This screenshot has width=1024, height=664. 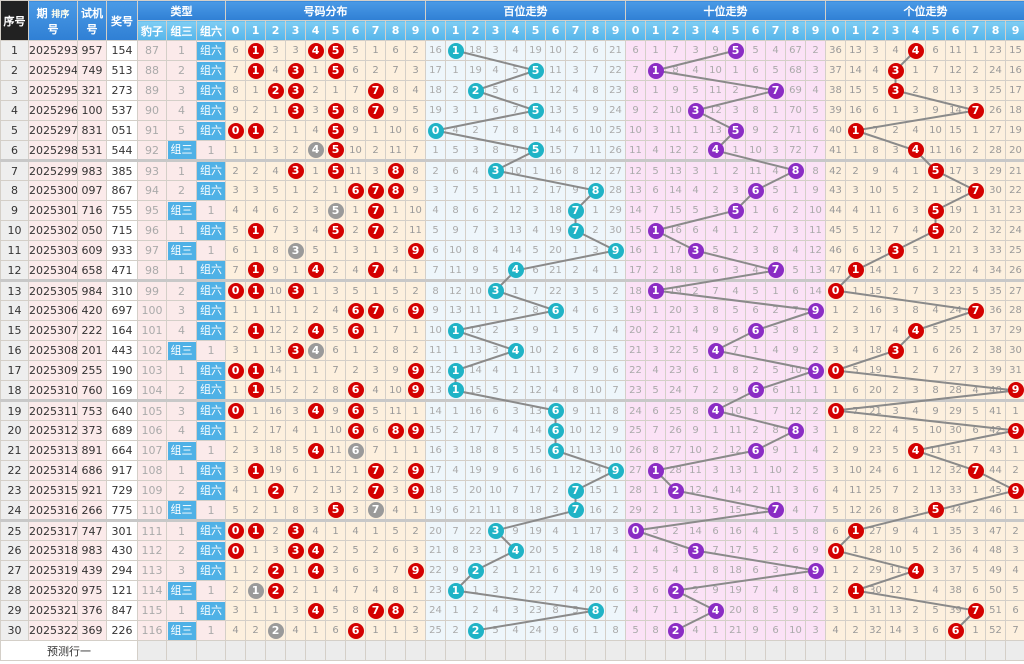 I want to click on tens-cell-6: 11, so click(x=756, y=170).